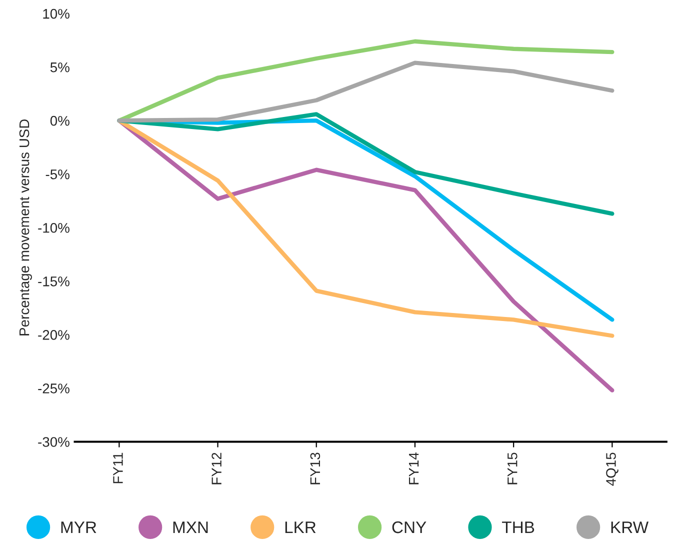  Describe the element at coordinates (414, 468) in the screenshot. I see `x-tick-label: FY14` at that location.